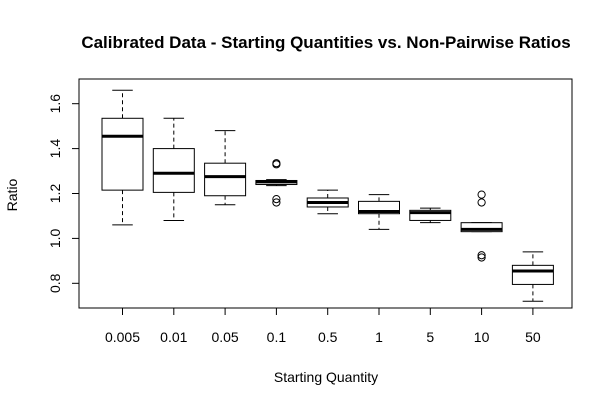 This screenshot has width=615, height=411. Describe the element at coordinates (12, 194) in the screenshot. I see `y-axis-label: Ratio` at that location.